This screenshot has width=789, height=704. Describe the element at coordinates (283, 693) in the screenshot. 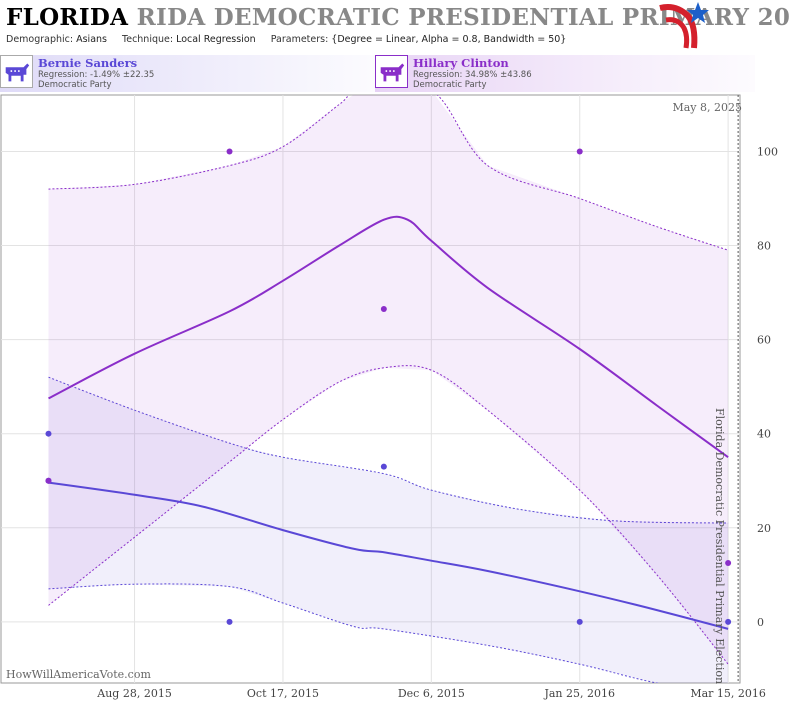

I see `x-tick-label: Oct 17, 2015` at that location.